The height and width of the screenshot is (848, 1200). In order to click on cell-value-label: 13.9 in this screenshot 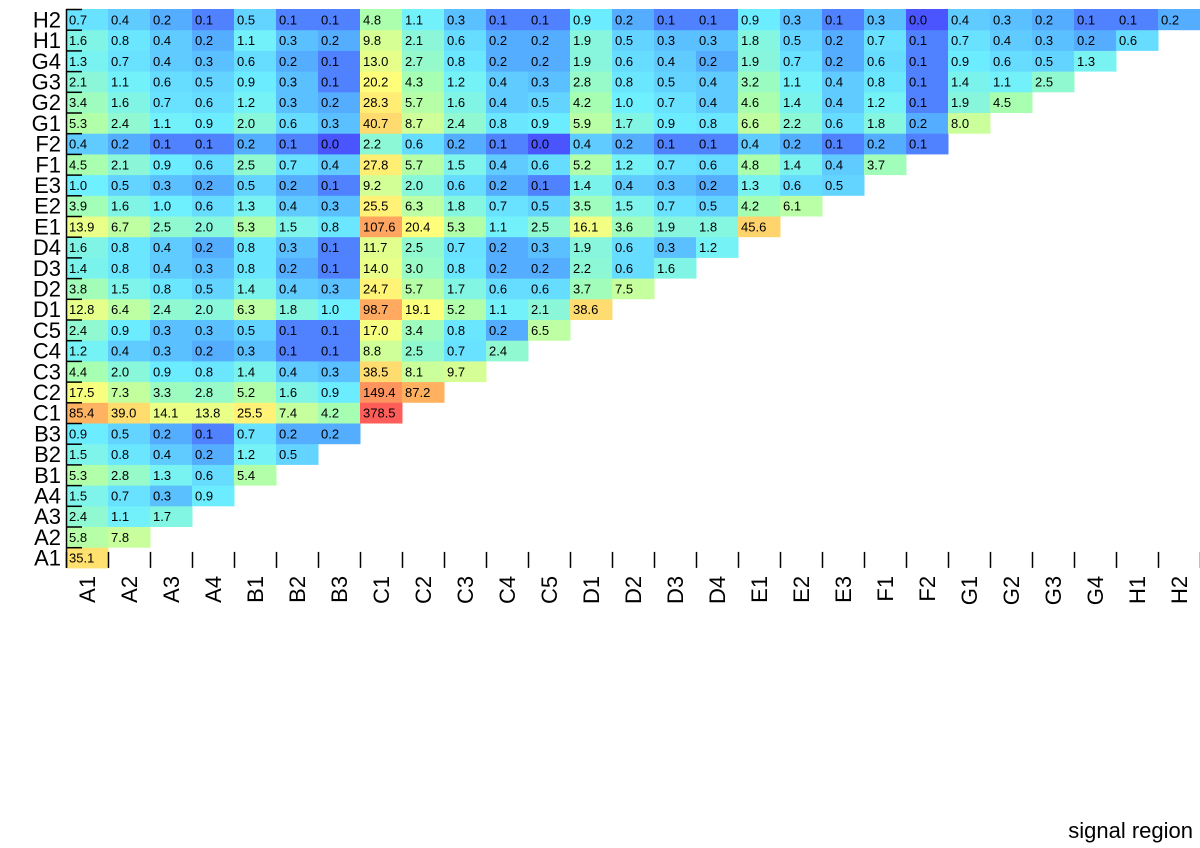, I will do `click(81, 226)`.